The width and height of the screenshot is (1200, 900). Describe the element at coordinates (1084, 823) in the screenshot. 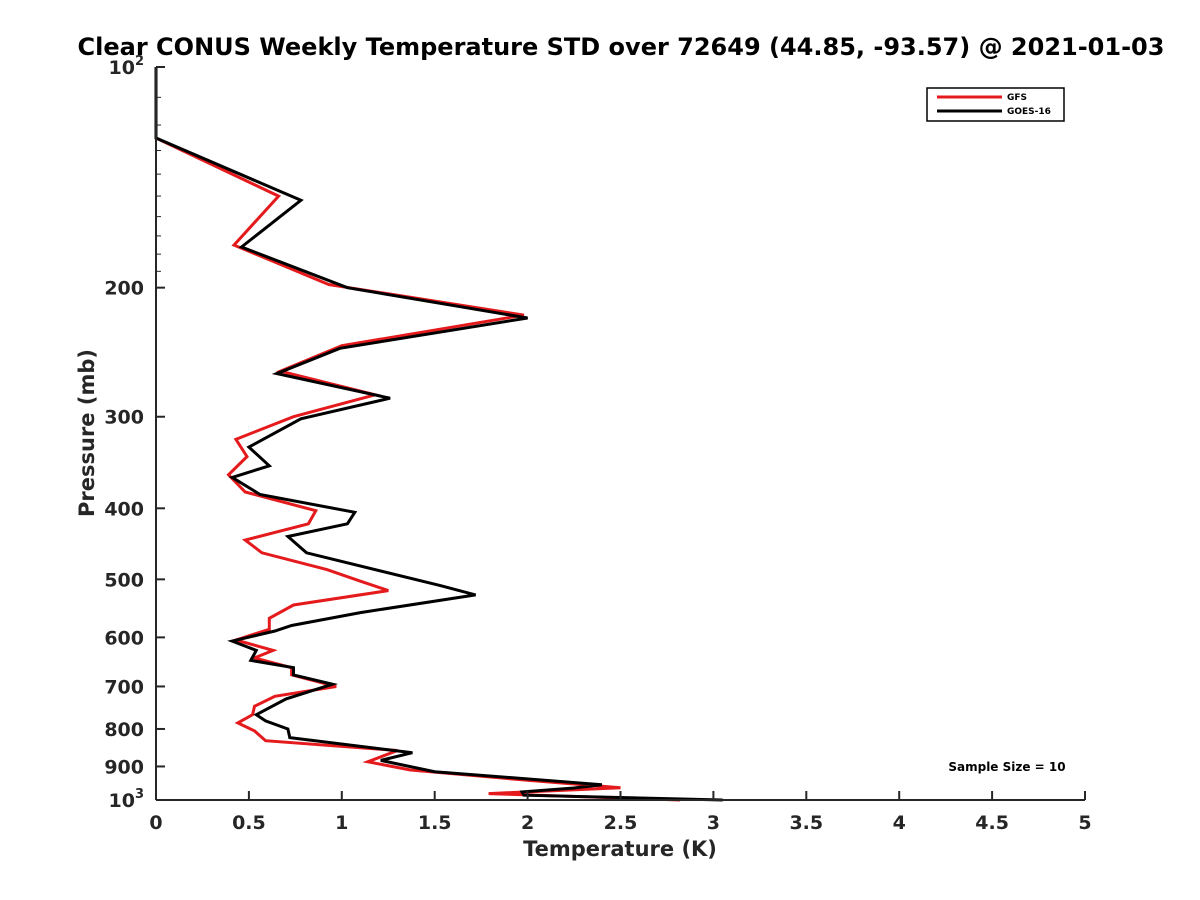

I see `x-tick-label-10: 5` at that location.